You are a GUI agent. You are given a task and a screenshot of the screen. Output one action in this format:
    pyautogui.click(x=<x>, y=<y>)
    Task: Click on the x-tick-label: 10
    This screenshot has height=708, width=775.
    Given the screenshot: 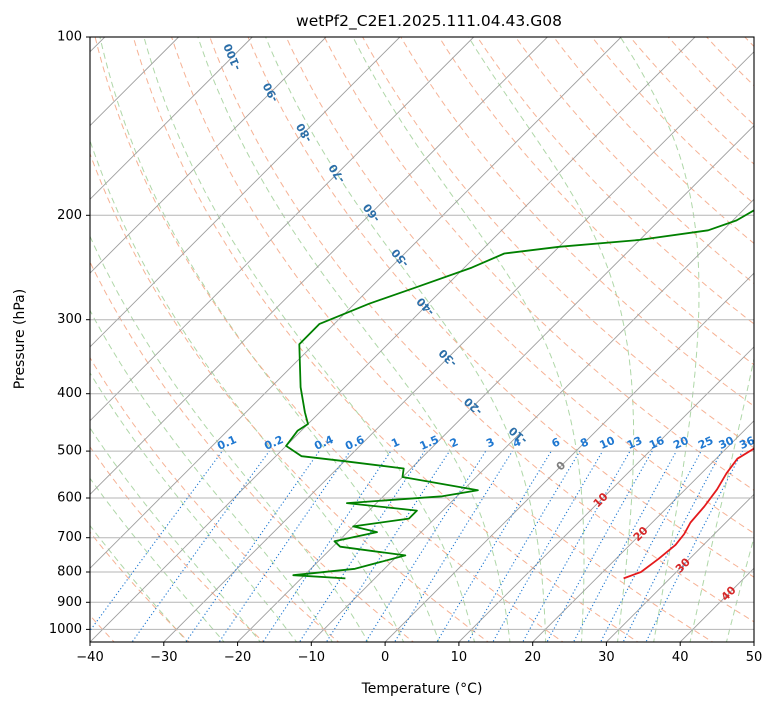 What is the action you would take?
    pyautogui.click(x=459, y=657)
    